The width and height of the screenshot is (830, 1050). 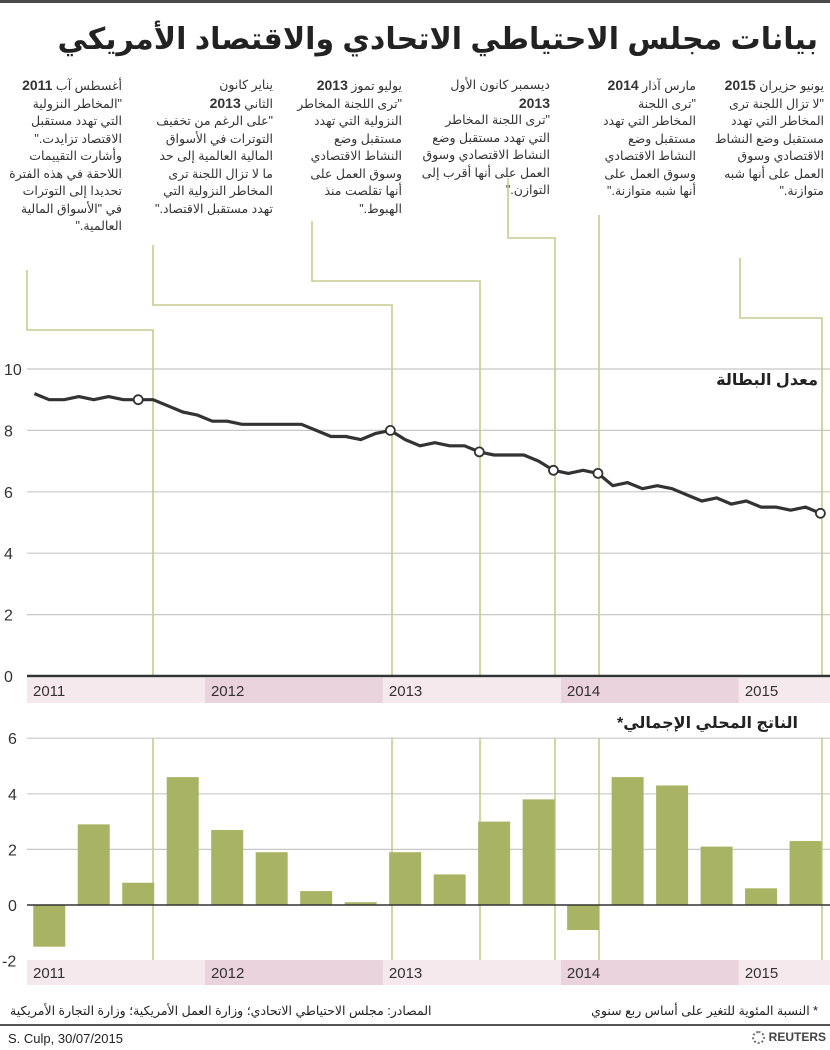 What do you see at coordinates (9, 962) in the screenshot?
I see `y-tick-label: -2` at bounding box center [9, 962].